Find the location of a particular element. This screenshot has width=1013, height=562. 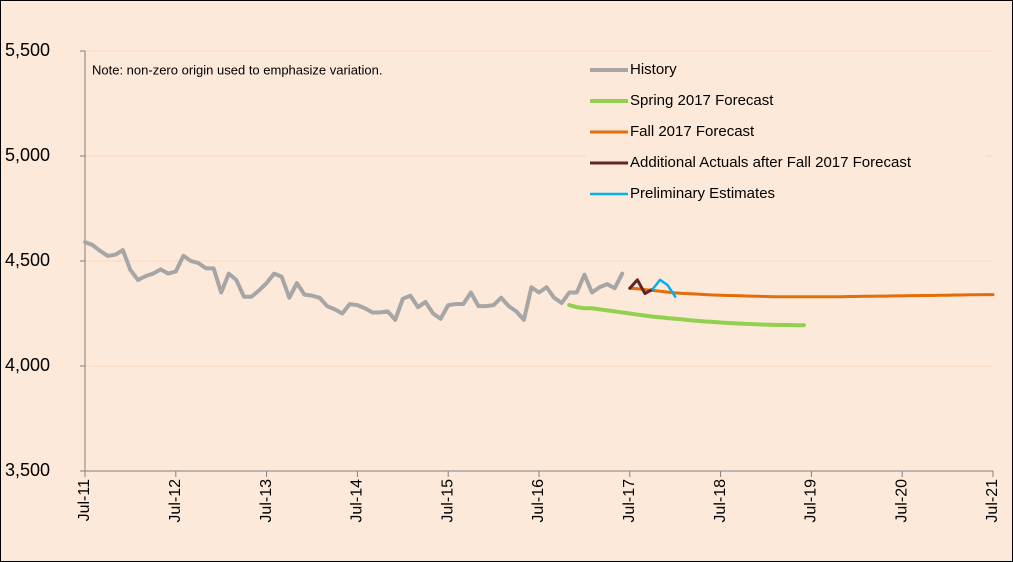

legend-label: Spring 2017 Forecast is located at coordinates (702, 100).